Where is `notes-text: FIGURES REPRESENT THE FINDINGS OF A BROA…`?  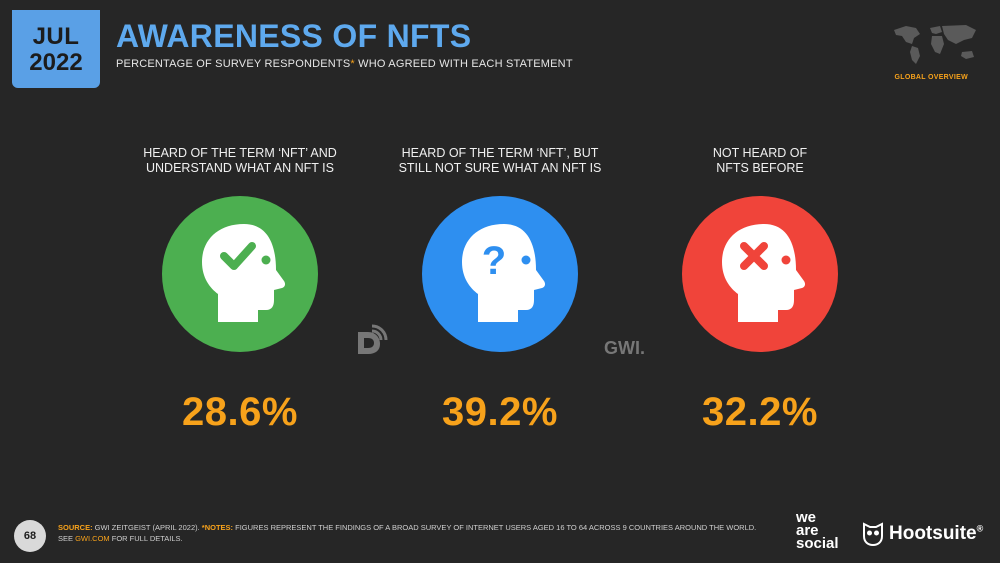 notes-text: FIGURES REPRESENT THE FINDINGS OF A BROA… is located at coordinates (495, 527).